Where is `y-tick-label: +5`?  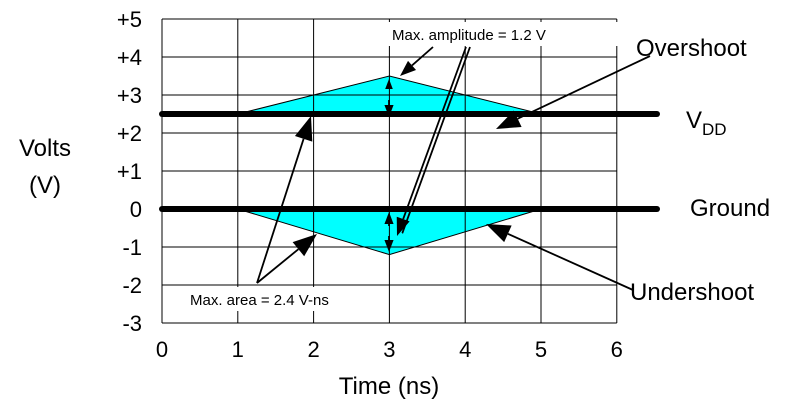
y-tick-label: +5 is located at coordinates (129, 19).